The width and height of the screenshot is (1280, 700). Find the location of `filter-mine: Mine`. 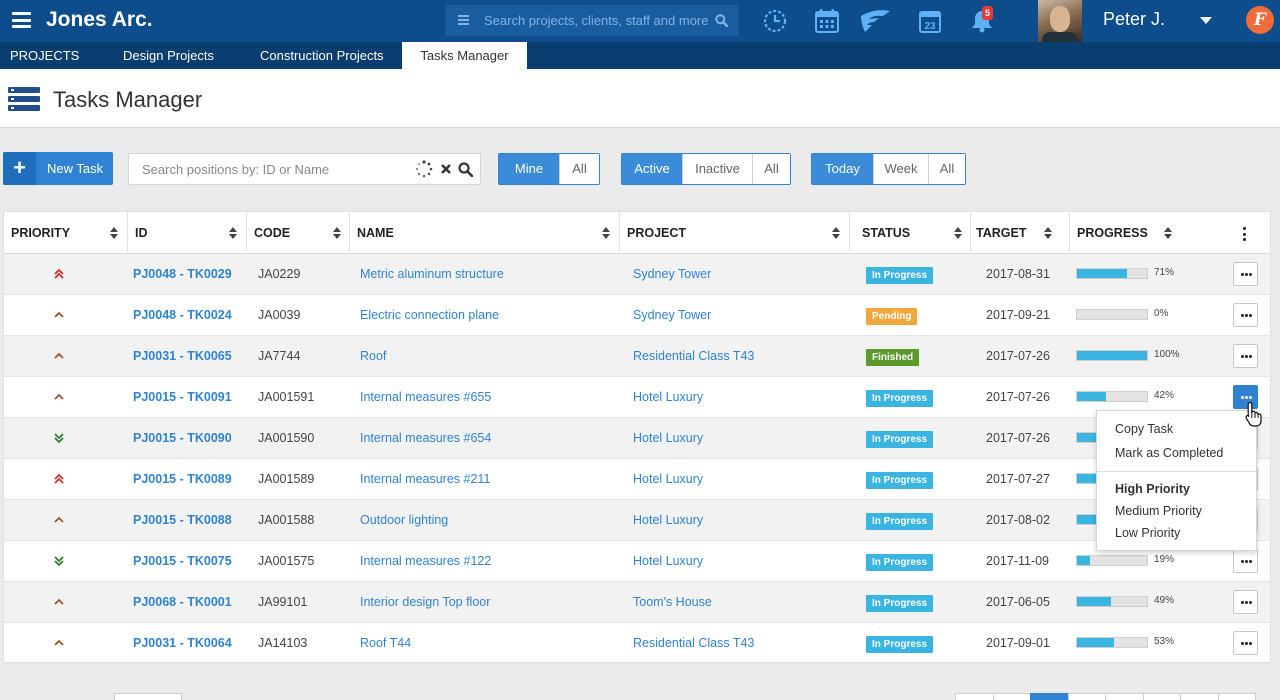

filter-mine: Mine is located at coordinates (529, 169).